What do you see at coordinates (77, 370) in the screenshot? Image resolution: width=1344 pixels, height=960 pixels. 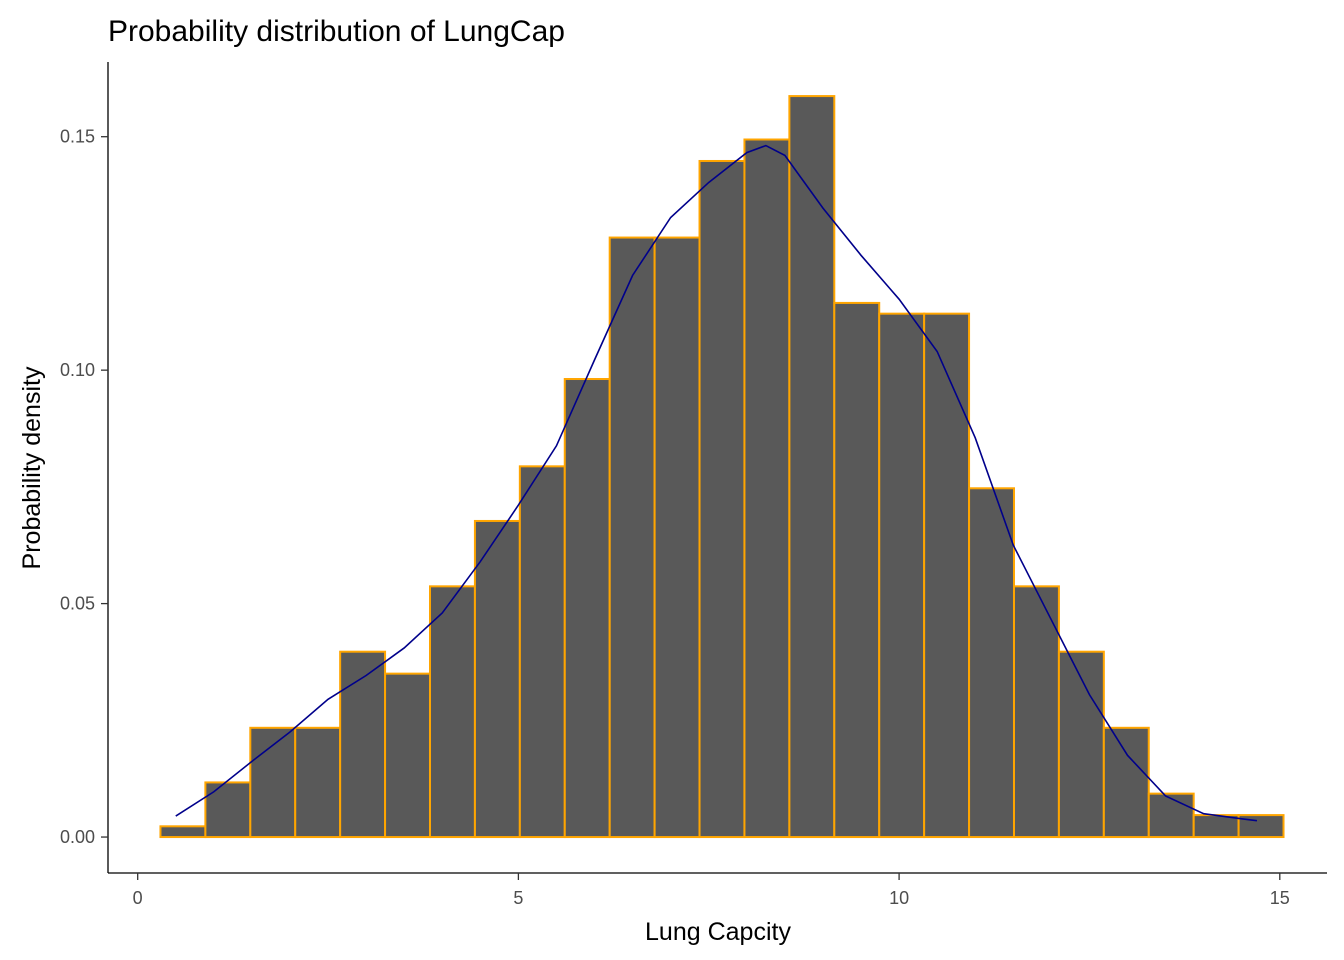 I see `y-tick-label: 0.10` at bounding box center [77, 370].